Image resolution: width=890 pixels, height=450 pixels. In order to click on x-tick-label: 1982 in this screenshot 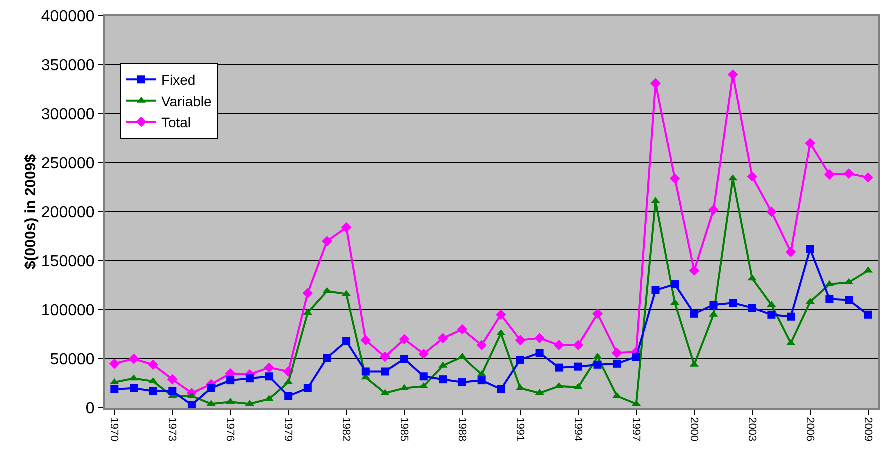, I will do `click(346, 429)`.